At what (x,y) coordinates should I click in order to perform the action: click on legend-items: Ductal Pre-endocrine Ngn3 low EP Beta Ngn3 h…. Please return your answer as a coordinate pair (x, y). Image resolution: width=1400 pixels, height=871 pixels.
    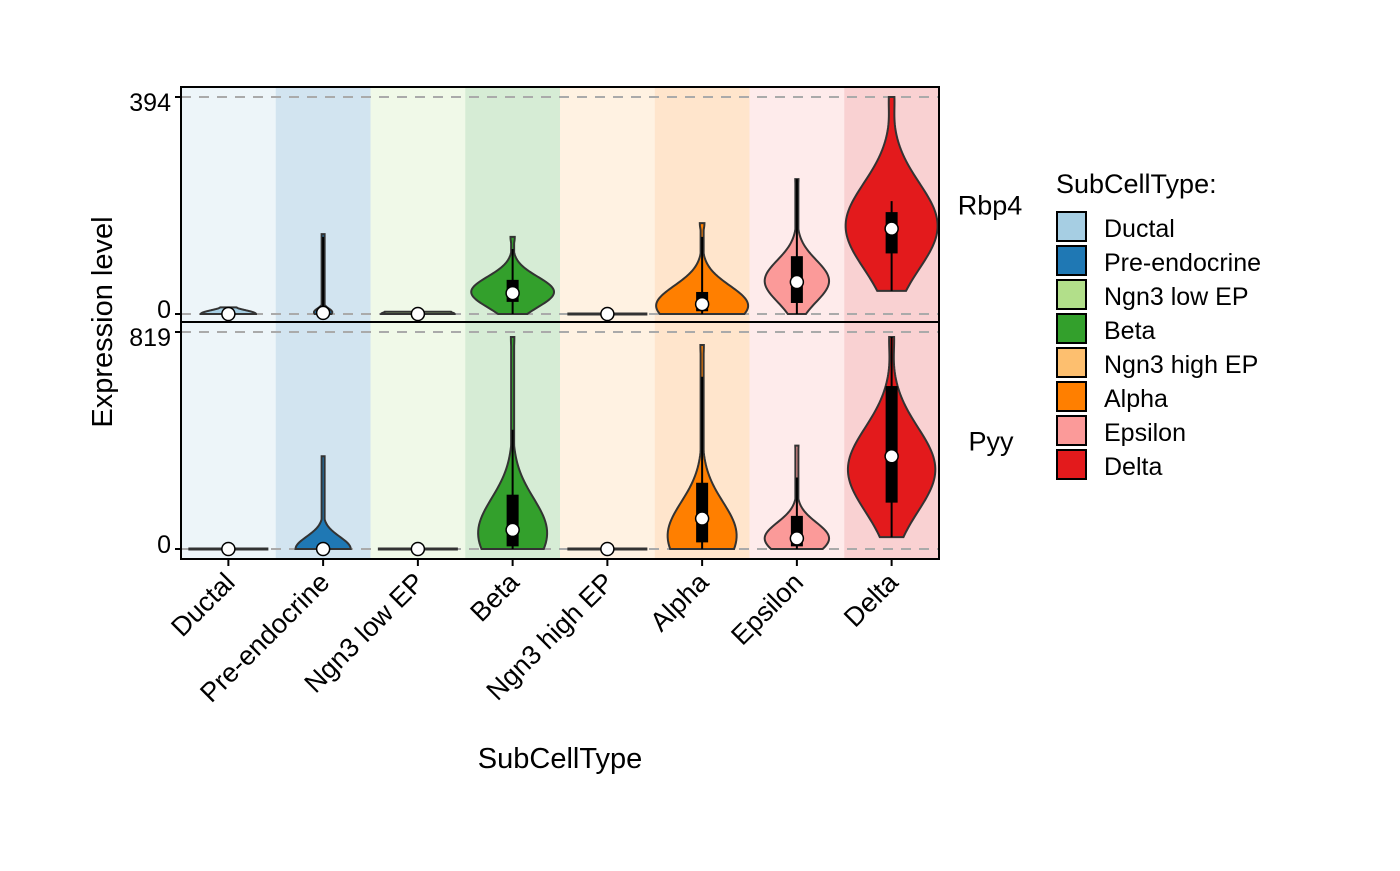
    Looking at the image, I should click on (1158, 346).